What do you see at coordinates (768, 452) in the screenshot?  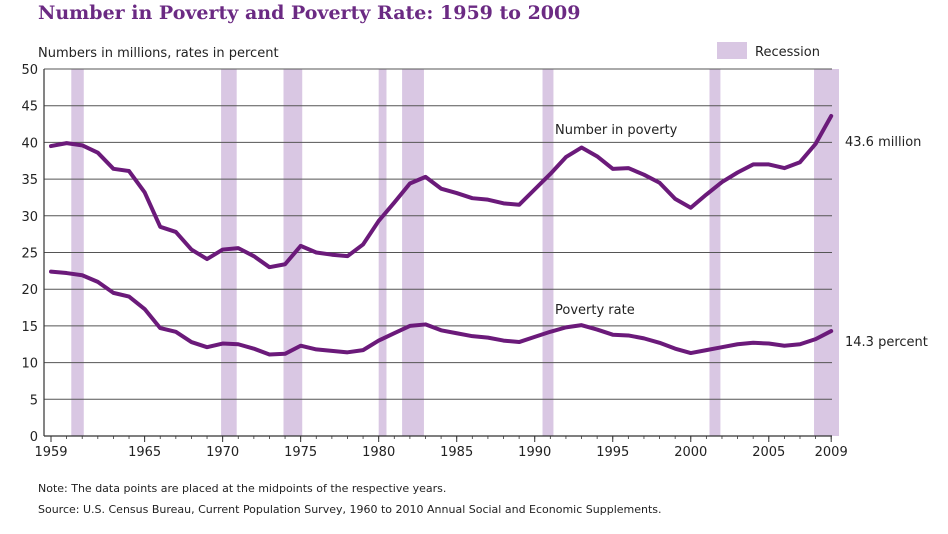 I see `x-tick-label-2005: 2005` at bounding box center [768, 452].